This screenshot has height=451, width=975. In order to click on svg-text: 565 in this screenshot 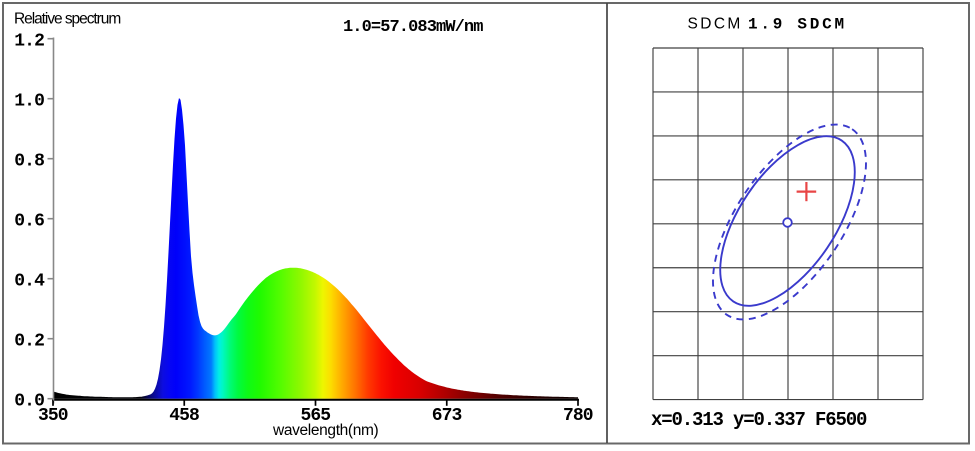, I will do `click(315, 416)`.